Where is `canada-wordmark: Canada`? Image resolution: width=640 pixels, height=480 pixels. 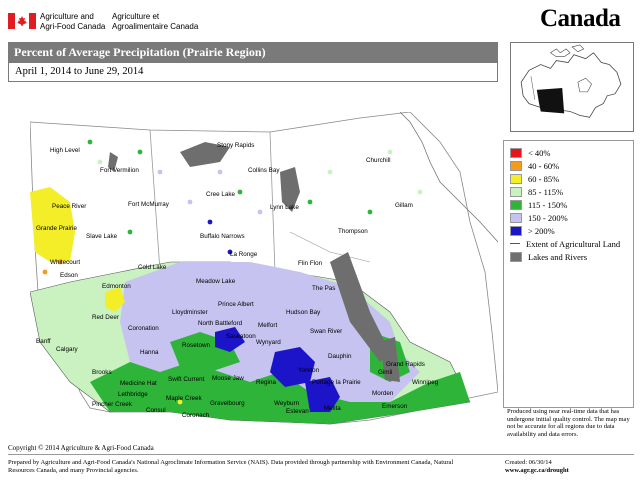
canada-wordmark: Canada is located at coordinates (580, 18).